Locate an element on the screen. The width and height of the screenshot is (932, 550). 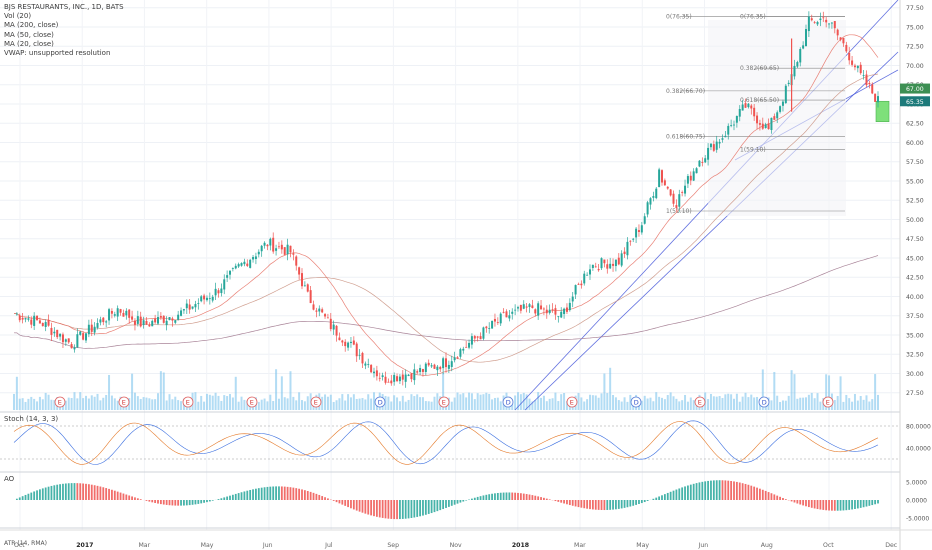
stoch-line is located at coordinates (446, 443).